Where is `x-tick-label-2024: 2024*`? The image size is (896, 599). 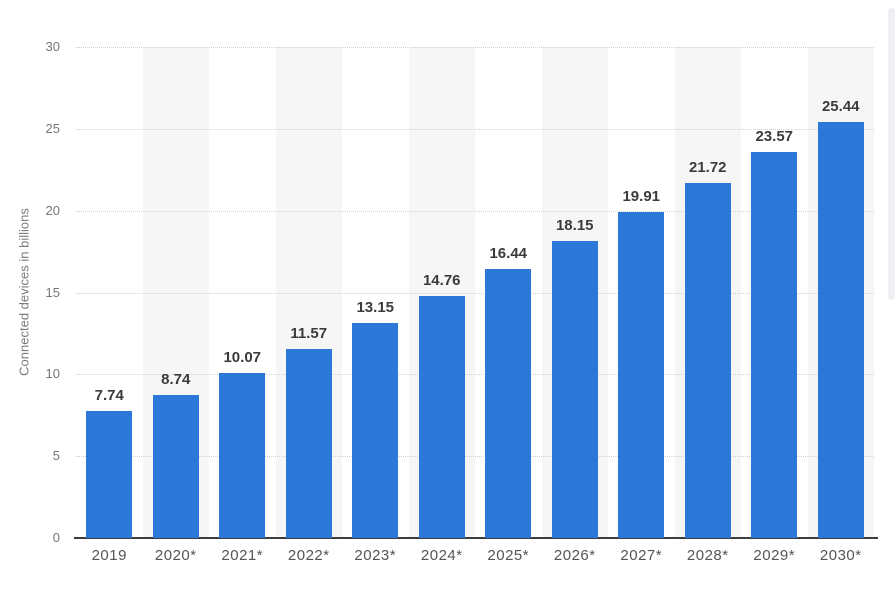
x-tick-label-2024: 2024* is located at coordinates (441, 555).